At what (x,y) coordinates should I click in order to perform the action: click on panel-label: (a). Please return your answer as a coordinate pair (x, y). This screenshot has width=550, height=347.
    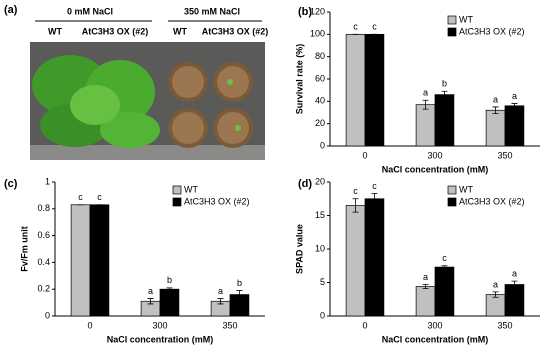
    Looking at the image, I should click on (11, 10).